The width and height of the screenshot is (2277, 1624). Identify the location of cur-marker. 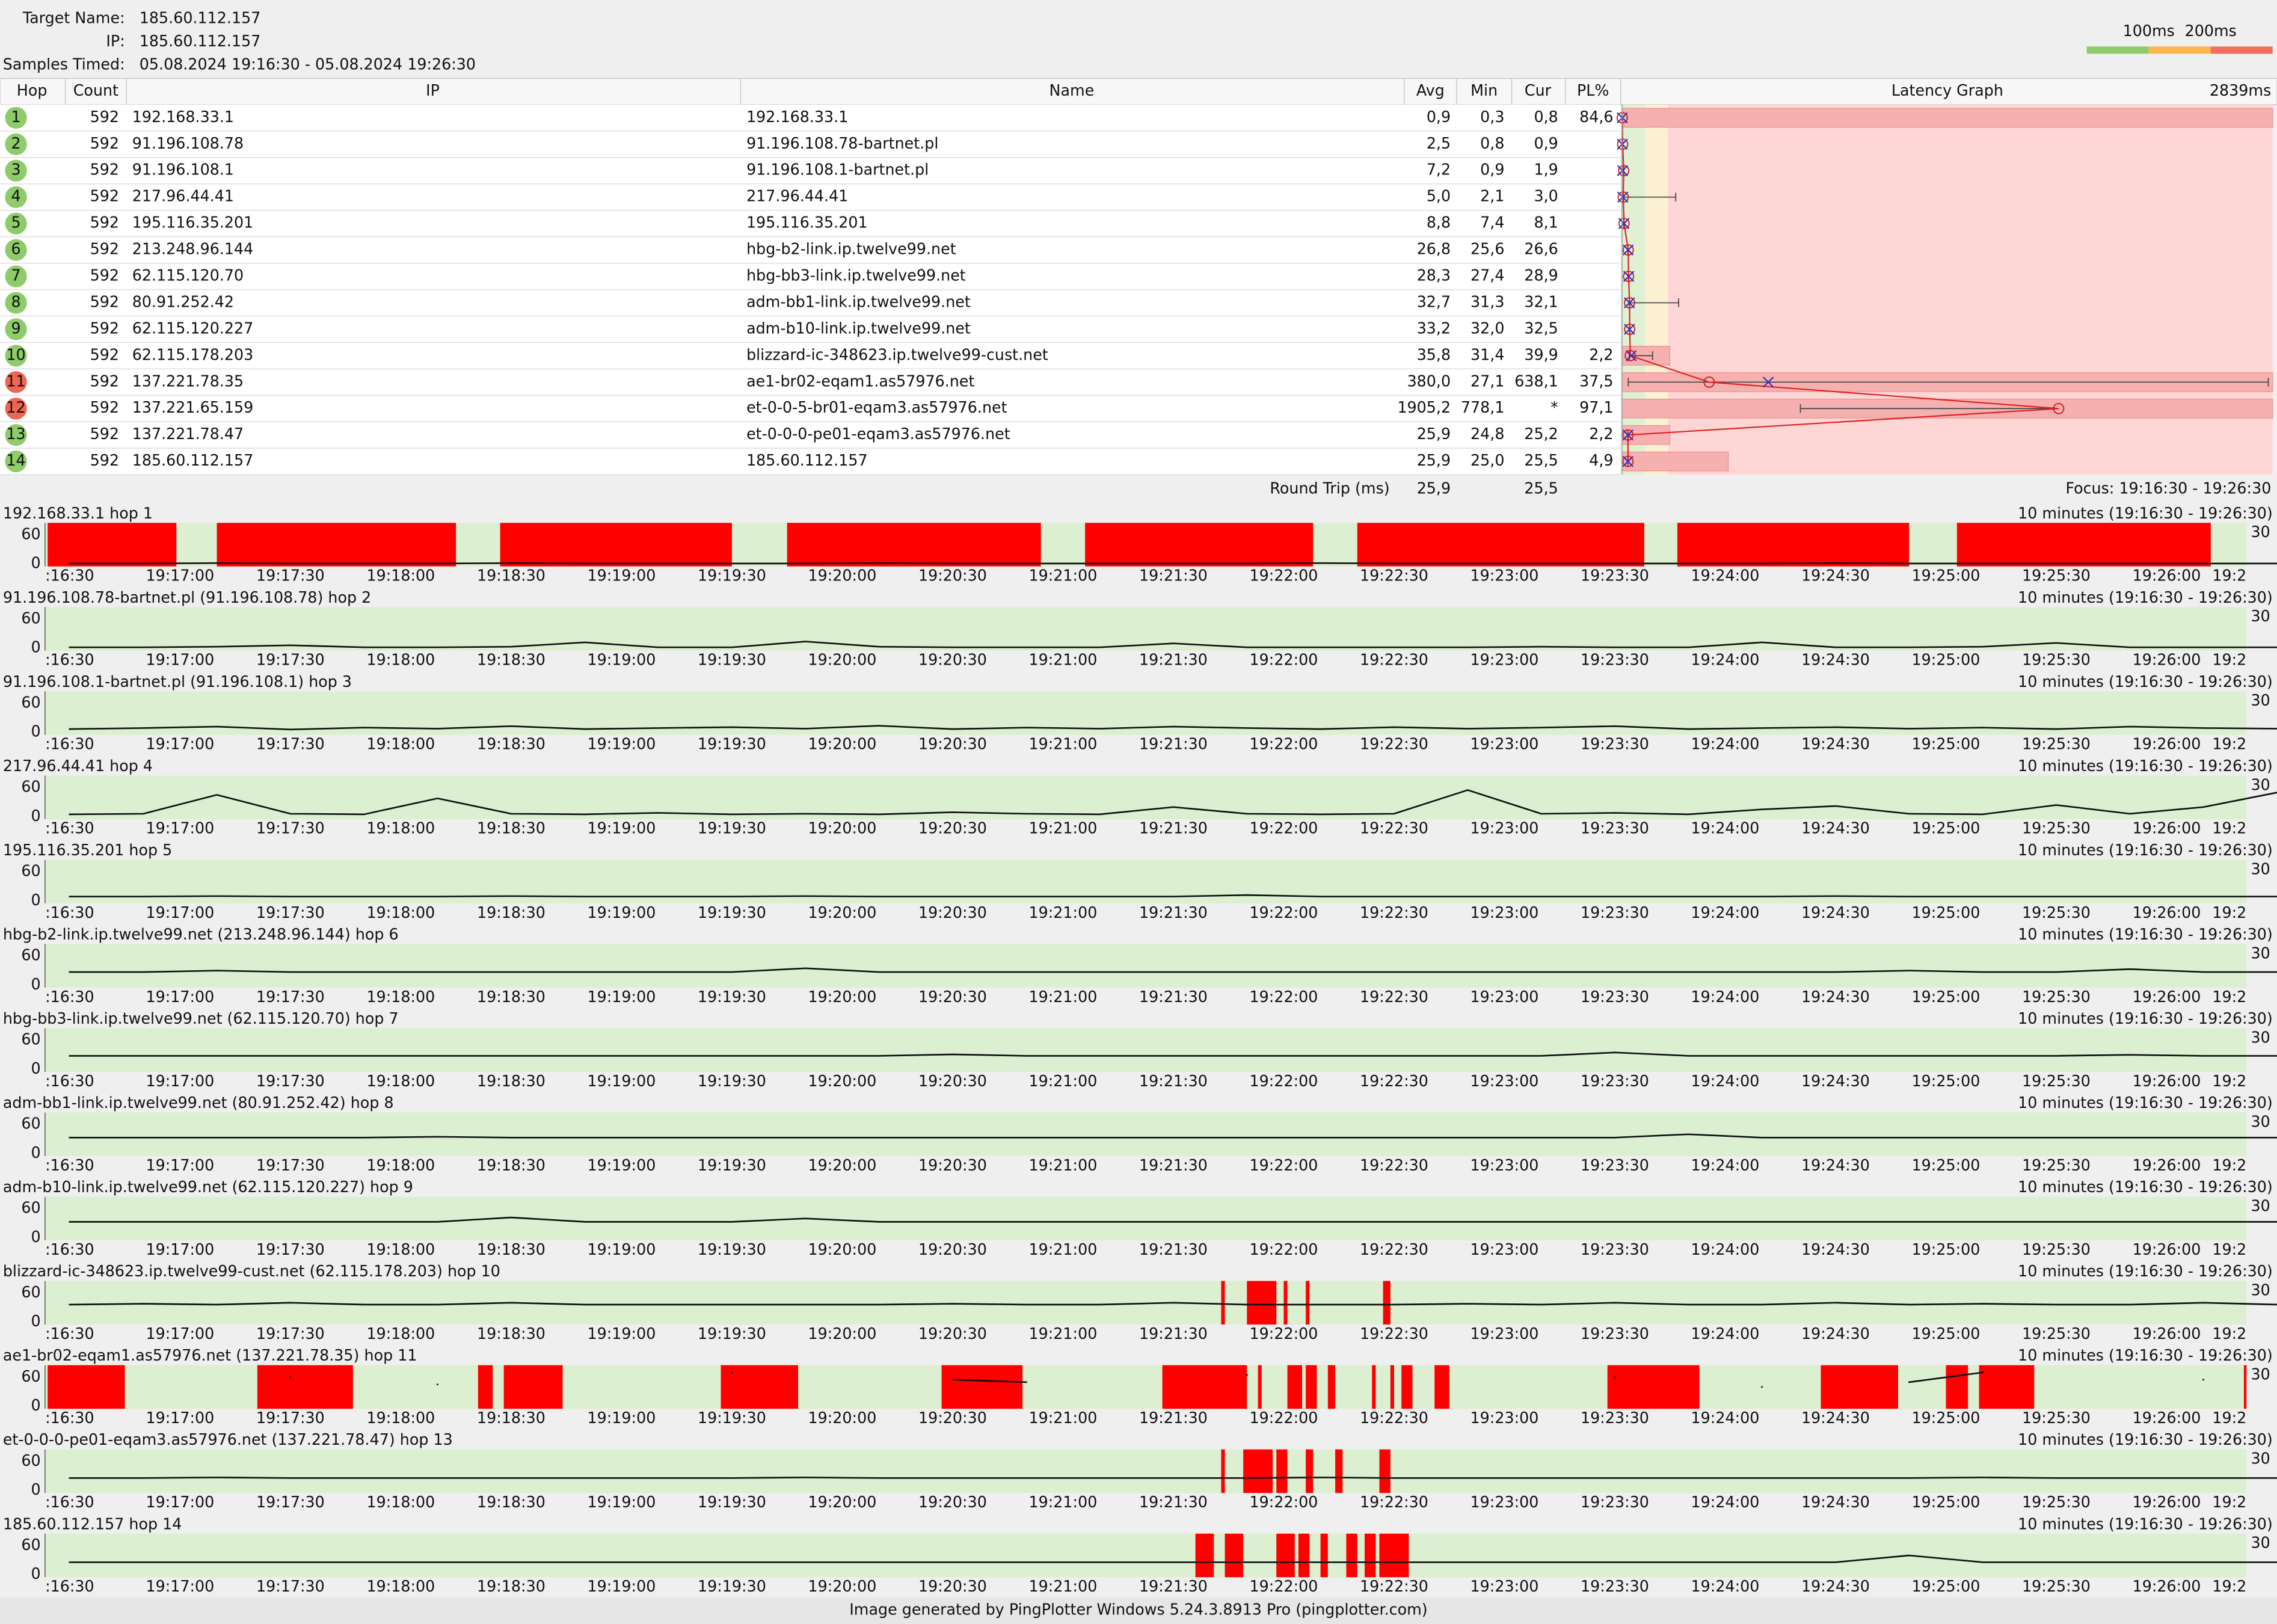
(1628, 250).